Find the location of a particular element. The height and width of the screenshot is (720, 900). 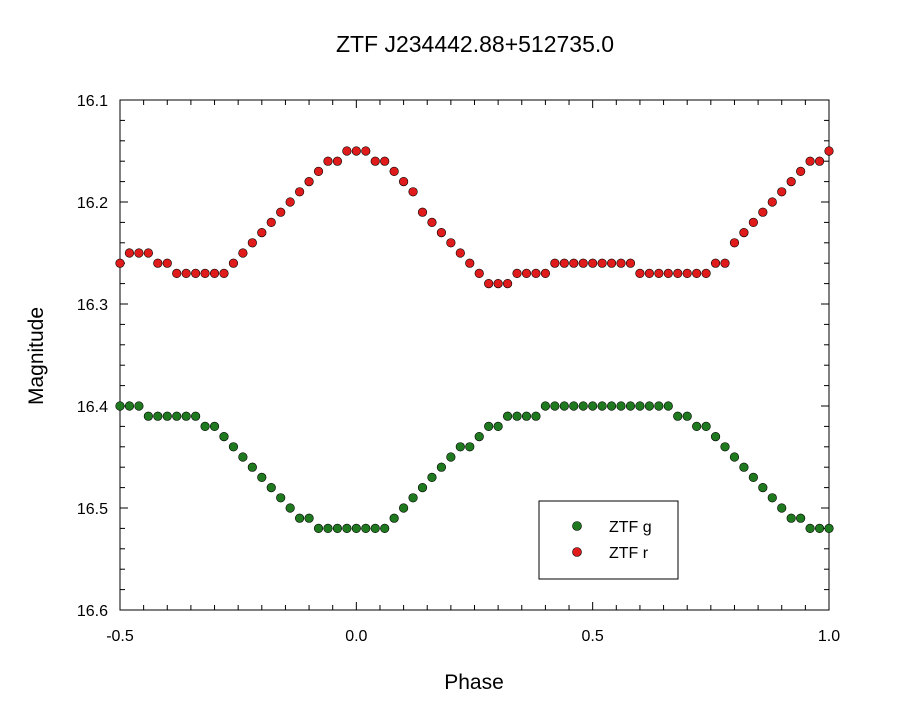

x-tick-label: 0.0 is located at coordinates (356, 636).